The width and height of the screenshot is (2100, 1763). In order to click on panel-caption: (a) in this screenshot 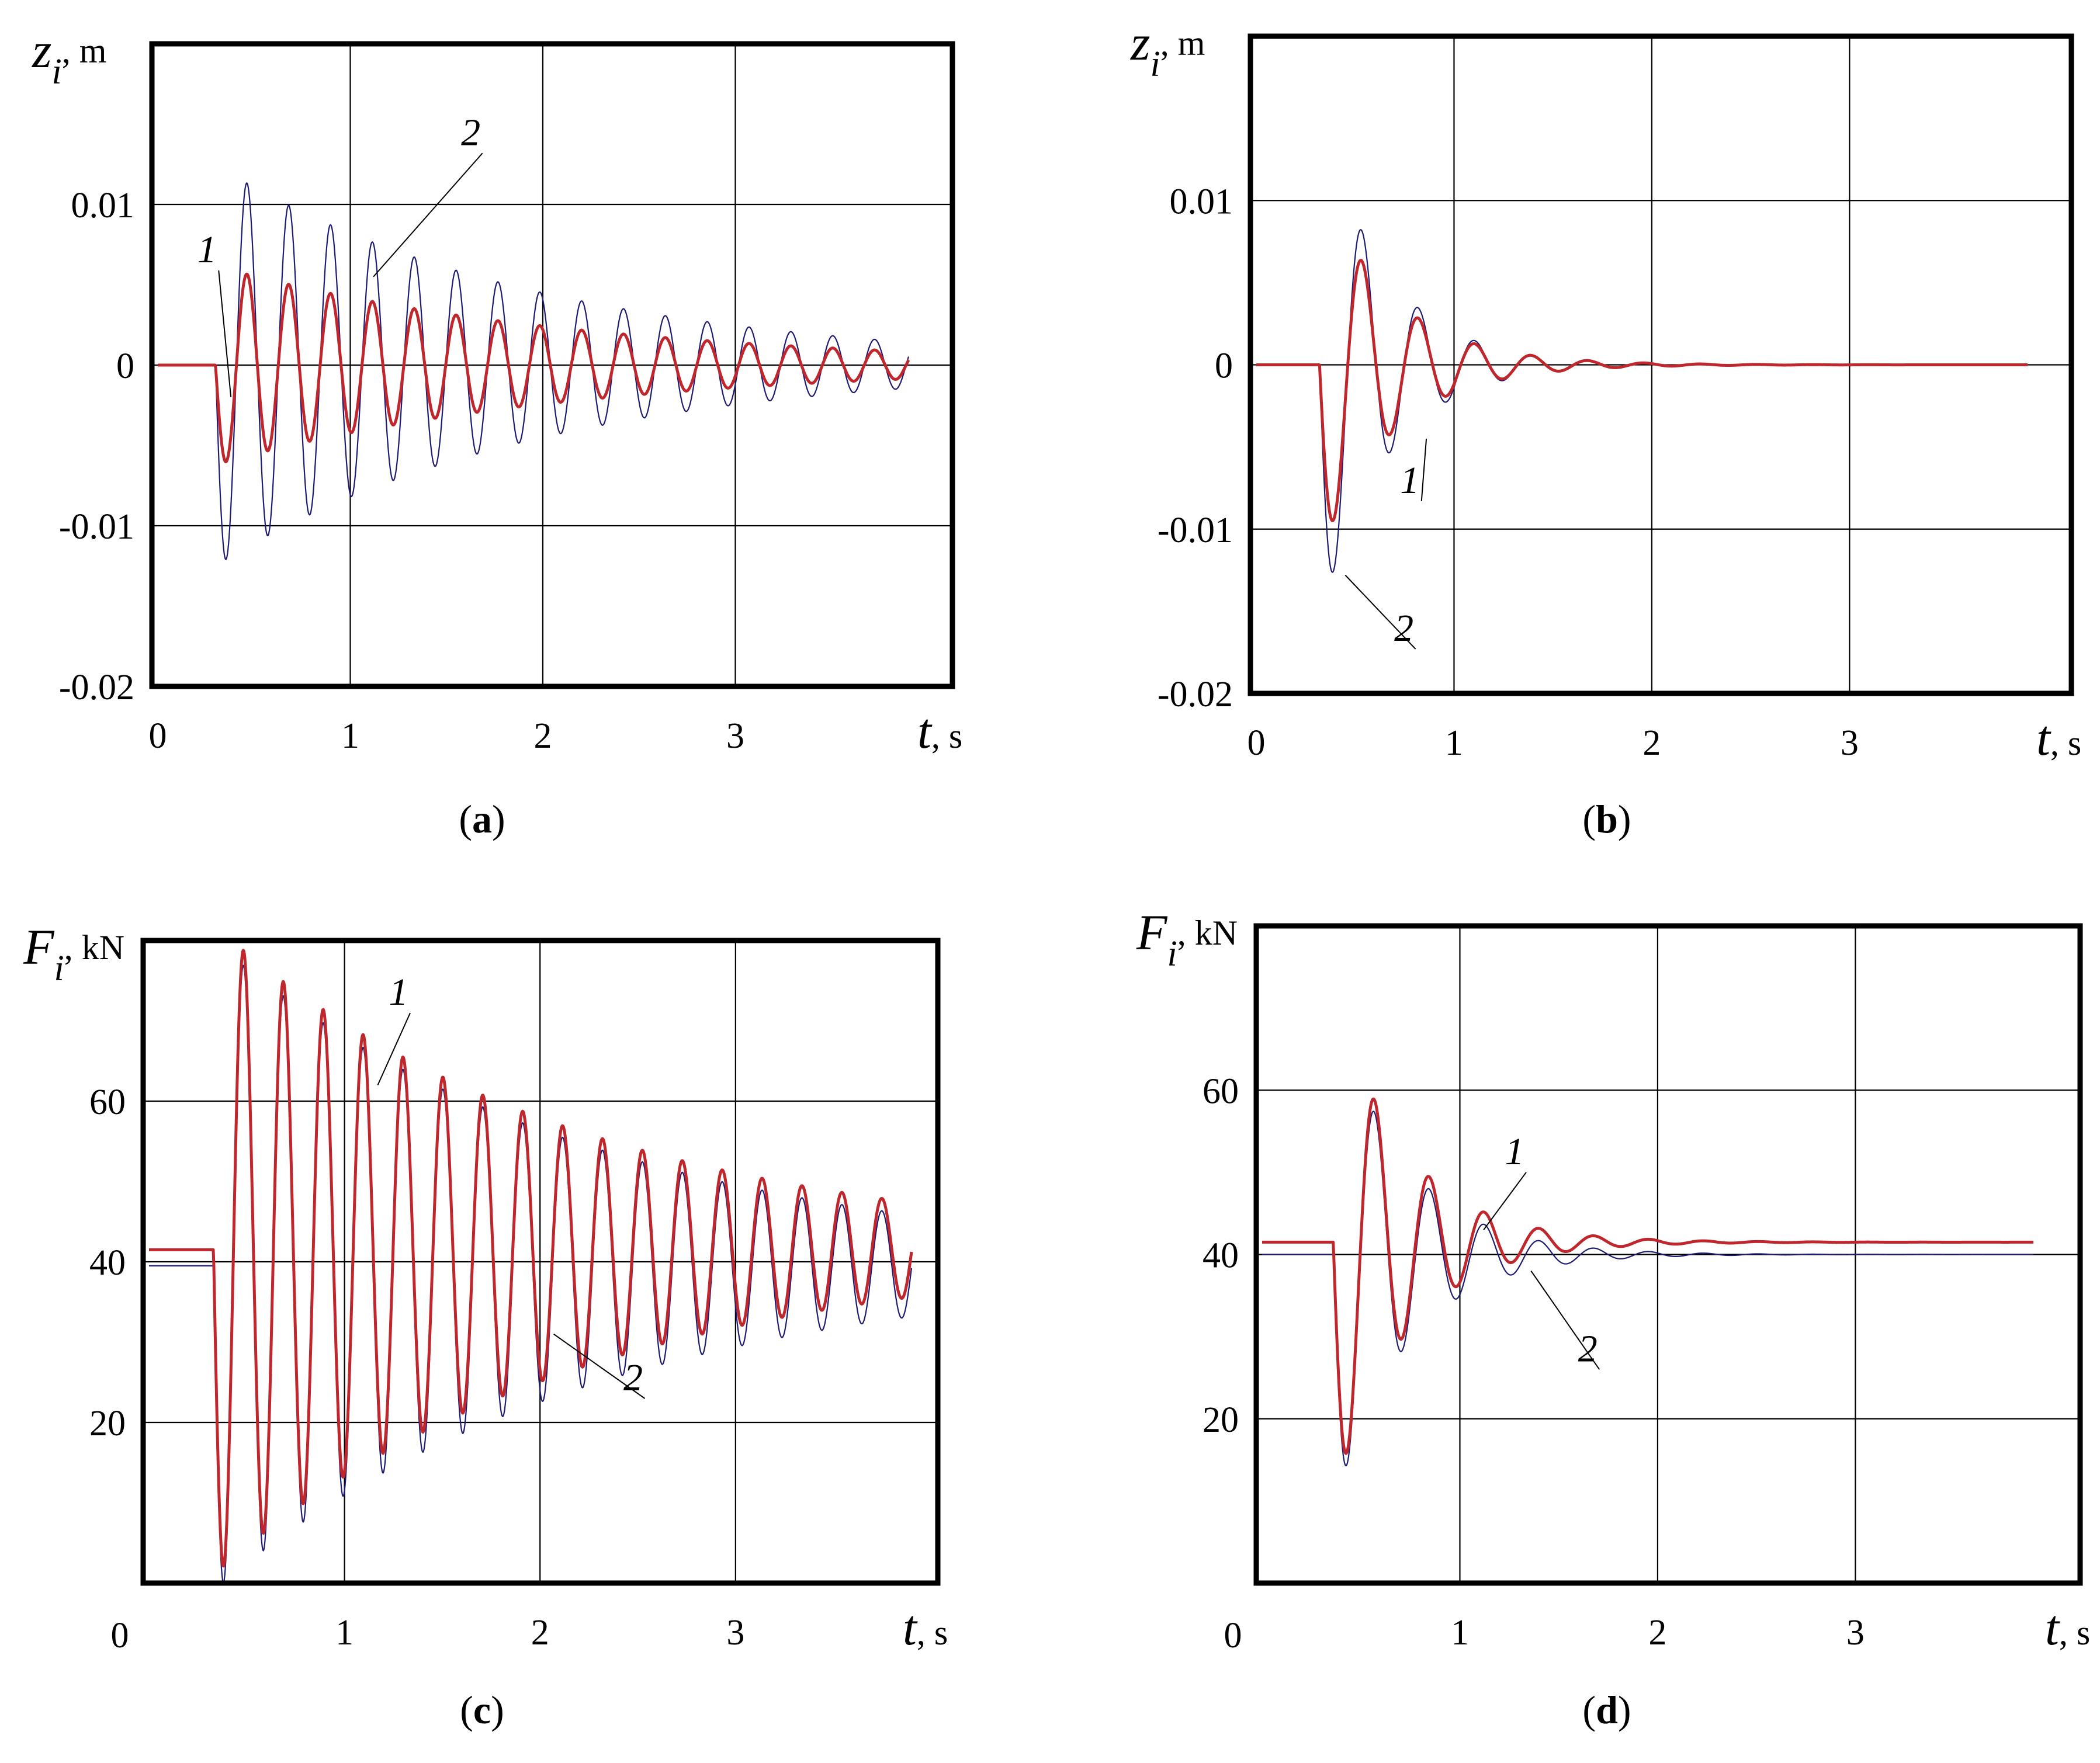, I will do `click(482, 819)`.